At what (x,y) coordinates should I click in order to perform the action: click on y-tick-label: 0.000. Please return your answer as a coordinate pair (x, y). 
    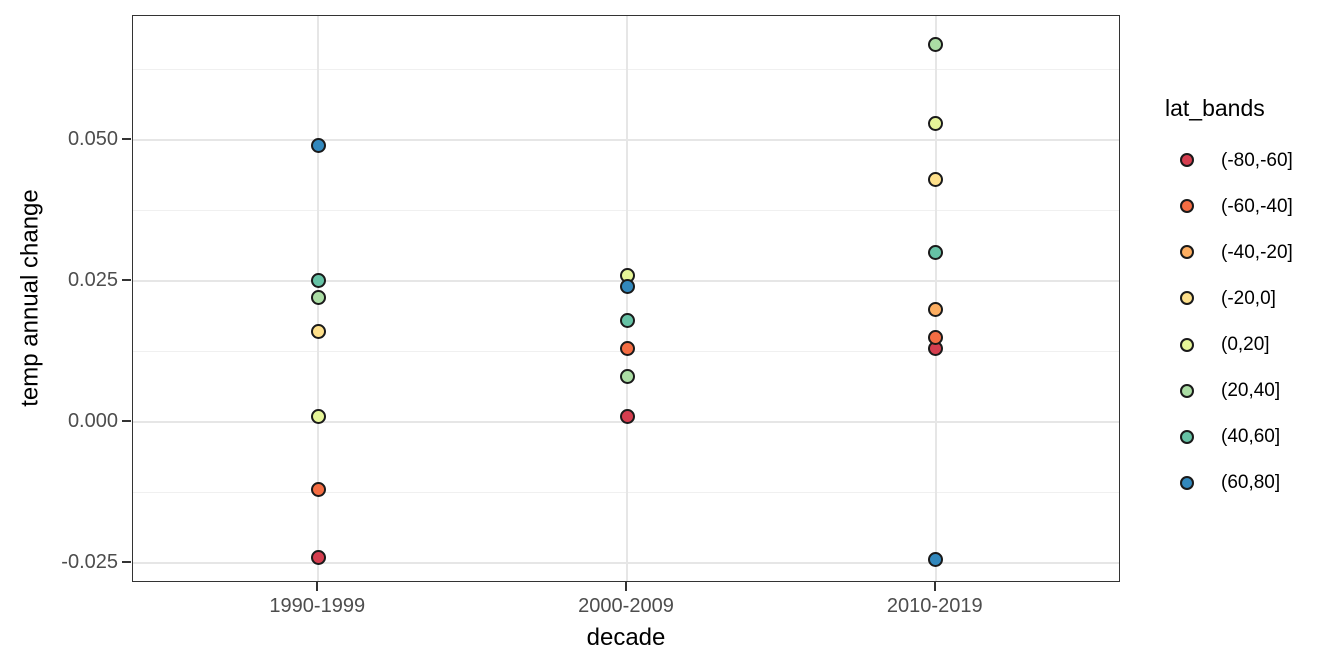
    Looking at the image, I should click on (92, 420).